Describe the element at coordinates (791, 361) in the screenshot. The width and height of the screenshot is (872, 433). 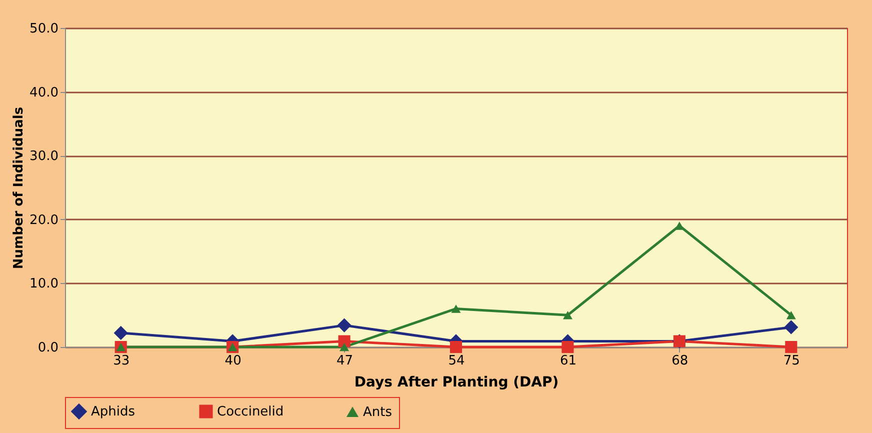
I see `x-tick-label: 75` at that location.